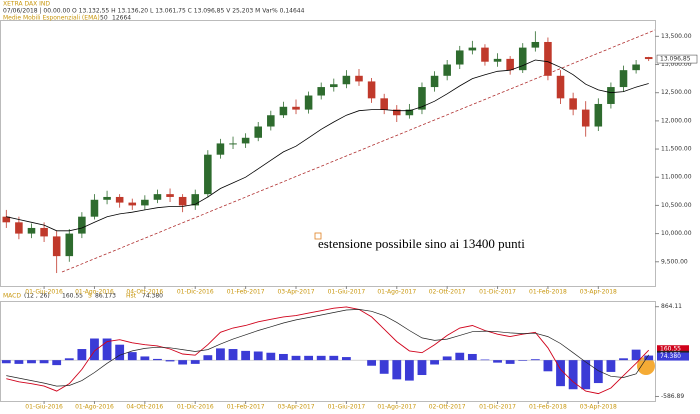 The image size is (700, 414). What do you see at coordinates (676, 177) in the screenshot?
I see `y-tick-label: 11,000.00` at bounding box center [676, 177].